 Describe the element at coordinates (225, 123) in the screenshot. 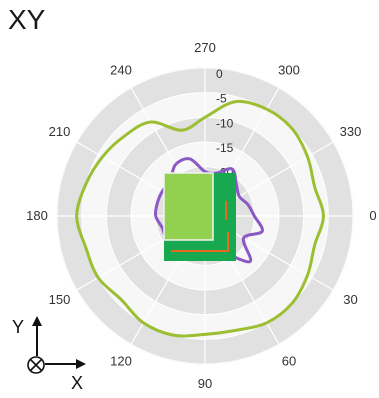

I see `radial-label: -10` at that location.